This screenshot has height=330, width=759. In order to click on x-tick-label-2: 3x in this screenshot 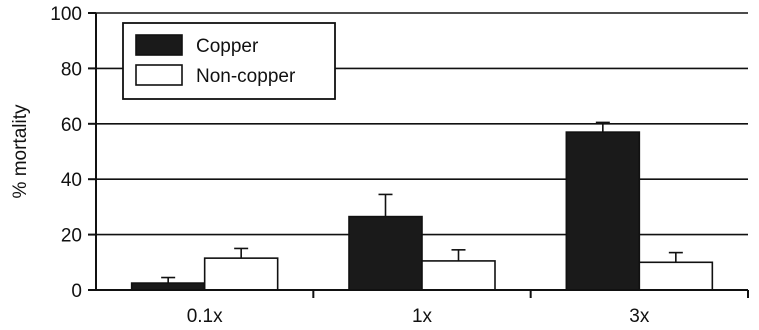, I will do `click(639, 316)`.